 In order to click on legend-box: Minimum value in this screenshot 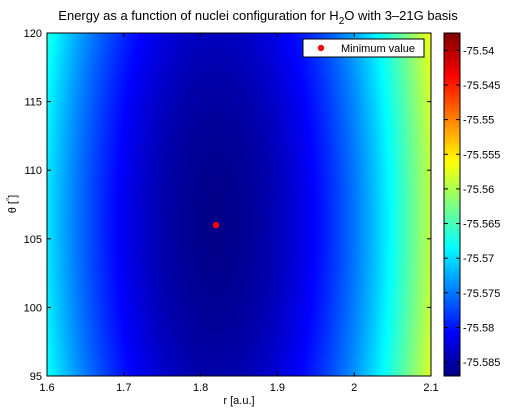, I will do `click(363, 48)`.